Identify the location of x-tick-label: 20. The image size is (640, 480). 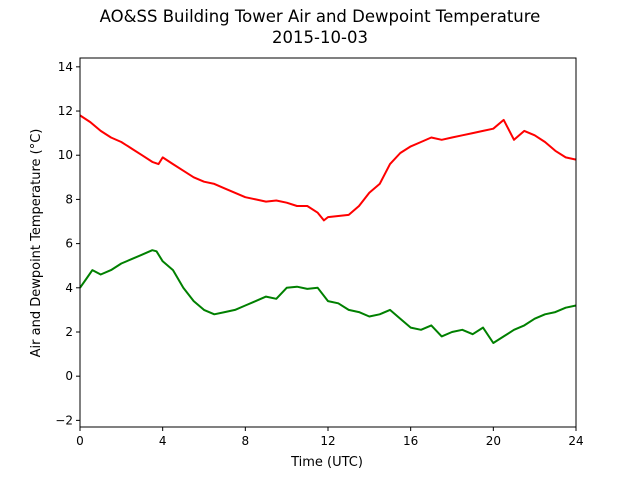
(493, 441).